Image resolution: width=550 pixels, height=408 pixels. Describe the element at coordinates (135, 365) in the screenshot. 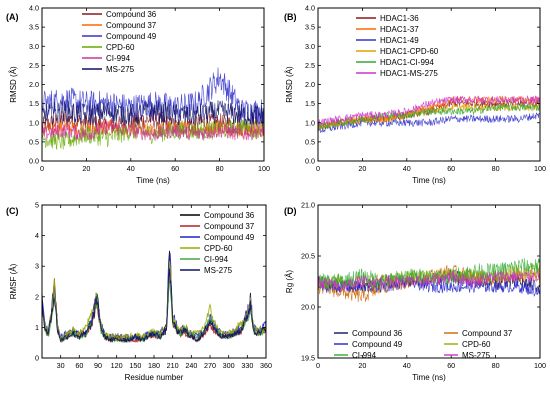

I see `x-tick-label: 150` at that location.